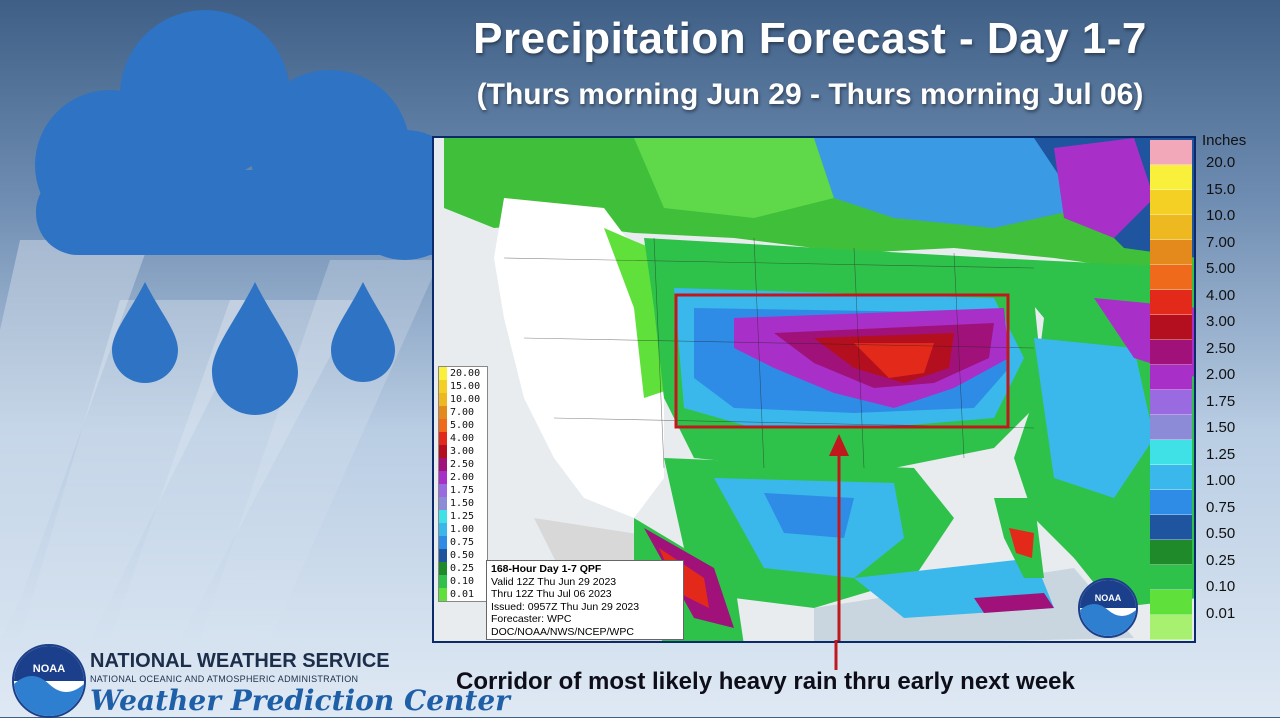 This screenshot has height=718, width=1280. What do you see at coordinates (1221, 454) in the screenshot?
I see `legend-label: 1.25` at bounding box center [1221, 454].